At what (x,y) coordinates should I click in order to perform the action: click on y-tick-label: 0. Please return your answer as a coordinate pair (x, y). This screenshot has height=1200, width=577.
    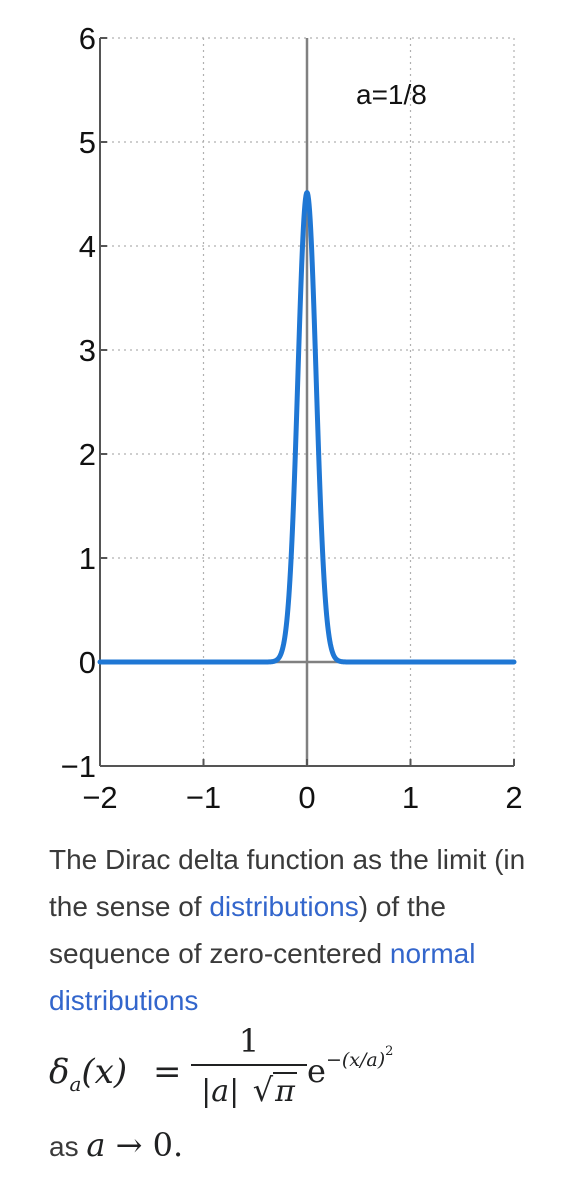
    Looking at the image, I should click on (87, 662).